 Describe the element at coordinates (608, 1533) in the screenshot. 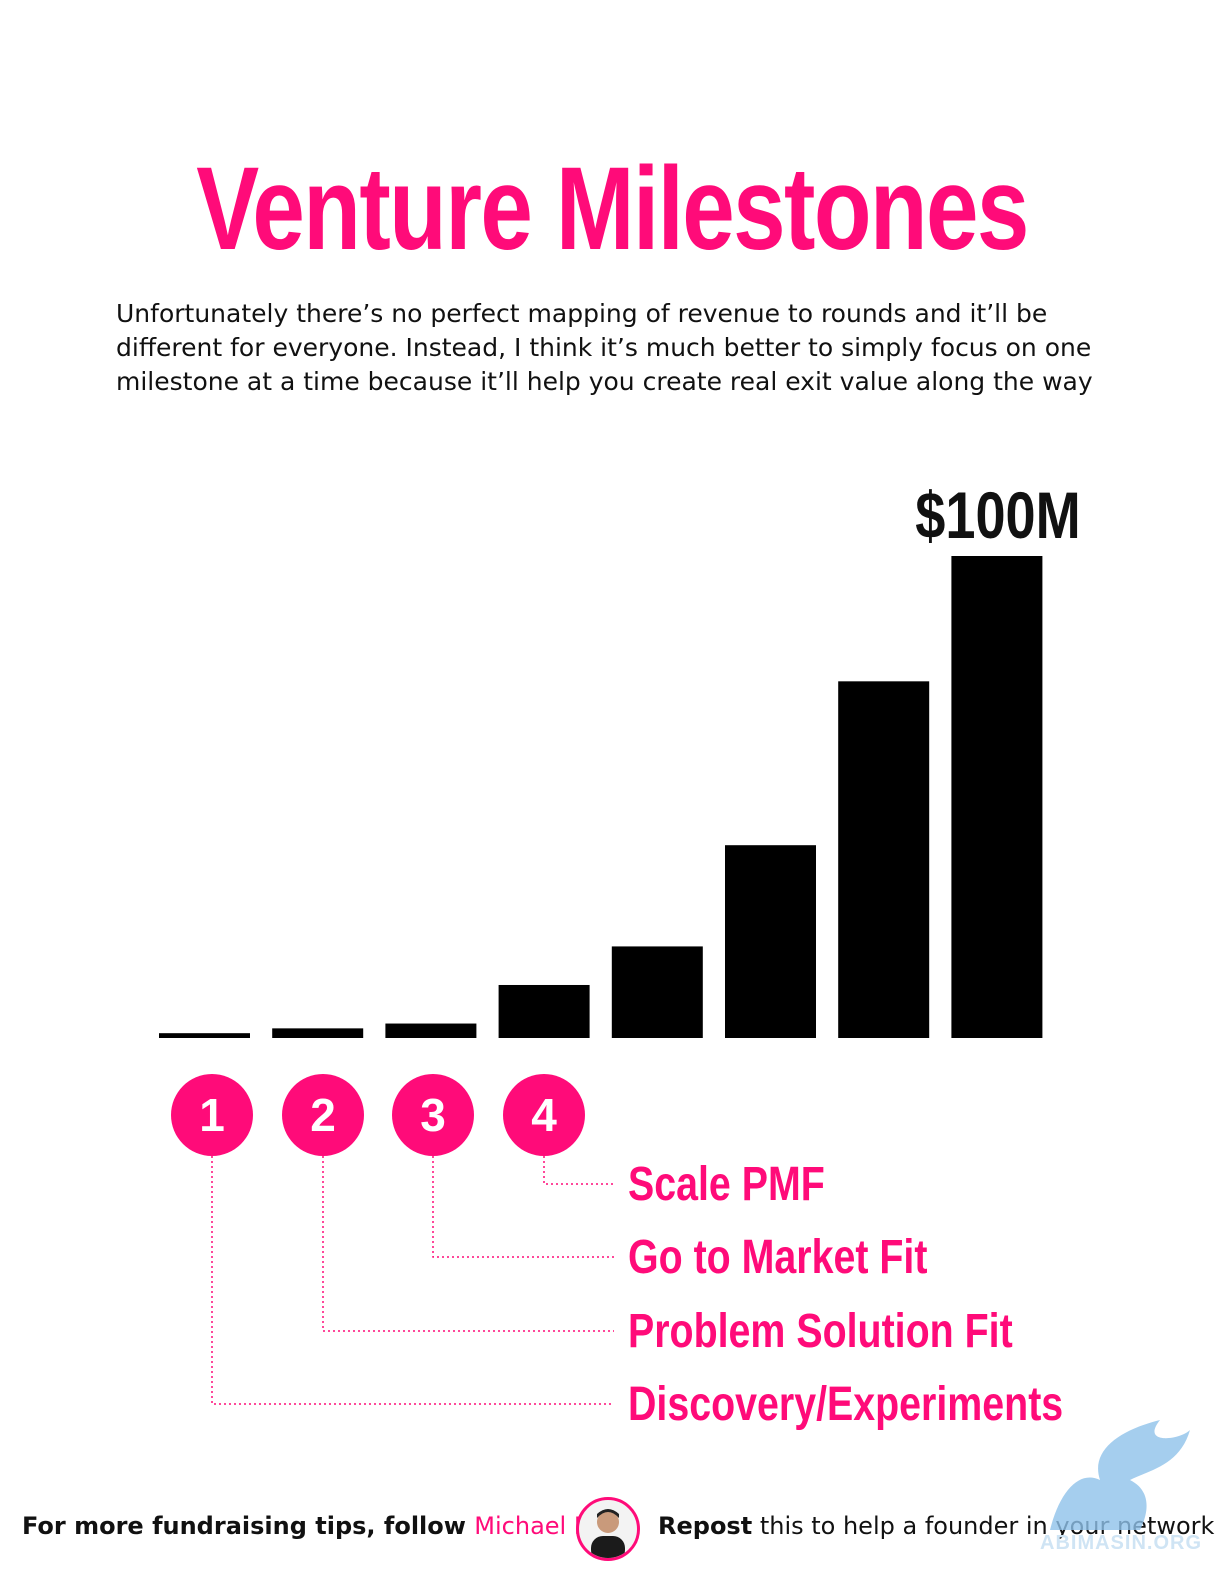

I see `avatar-icon` at that location.